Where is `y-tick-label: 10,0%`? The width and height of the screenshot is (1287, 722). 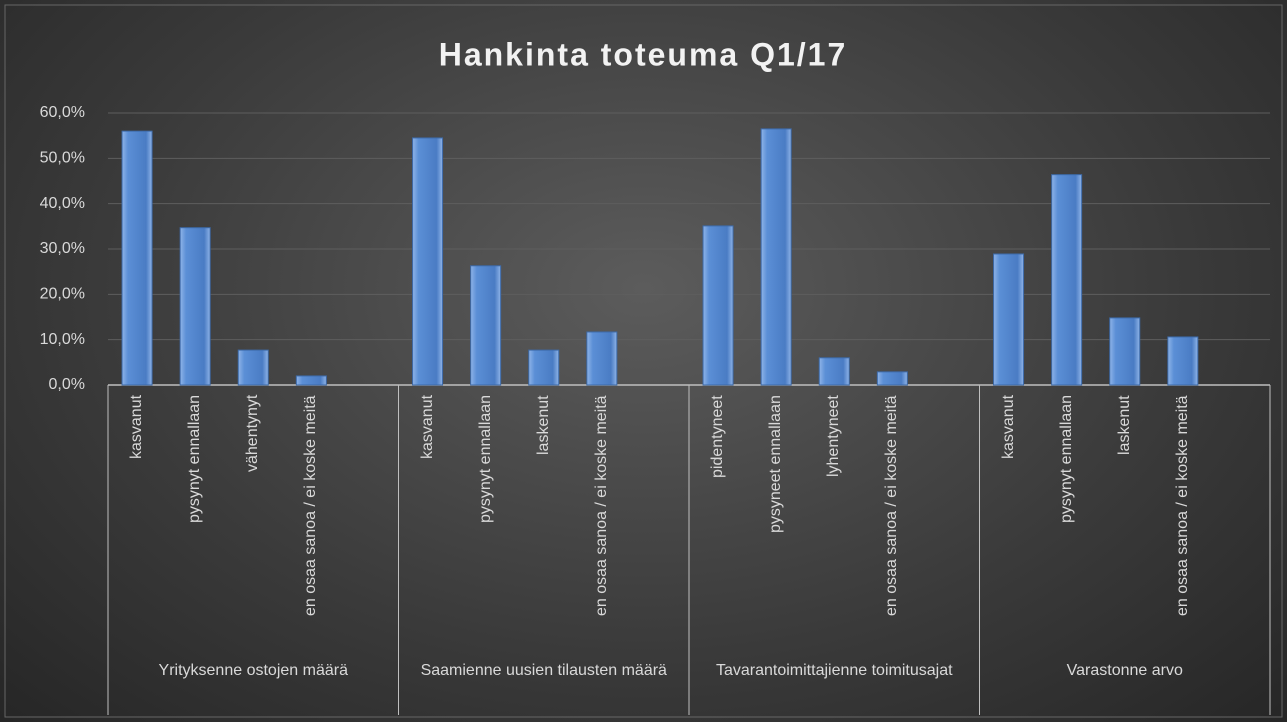
y-tick-label: 10,0% is located at coordinates (62, 339).